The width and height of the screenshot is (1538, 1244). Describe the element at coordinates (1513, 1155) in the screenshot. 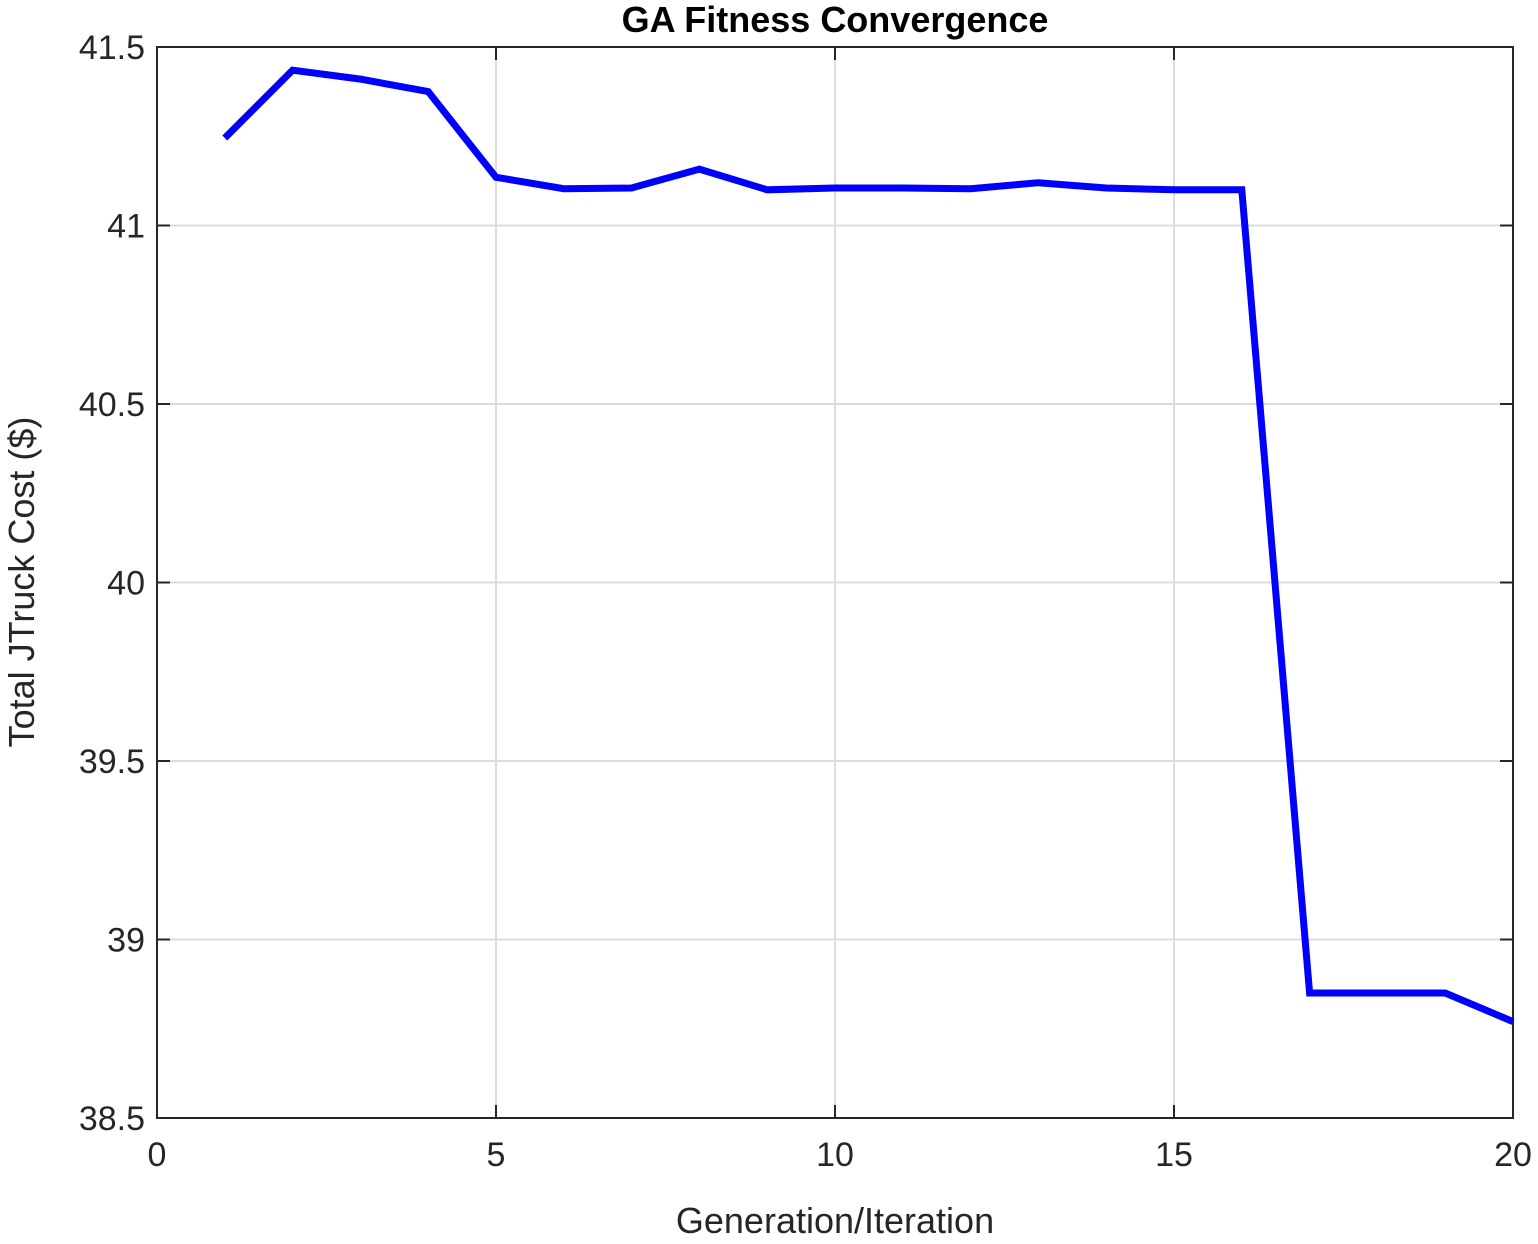

I see `x-tick-label: 20` at that location.